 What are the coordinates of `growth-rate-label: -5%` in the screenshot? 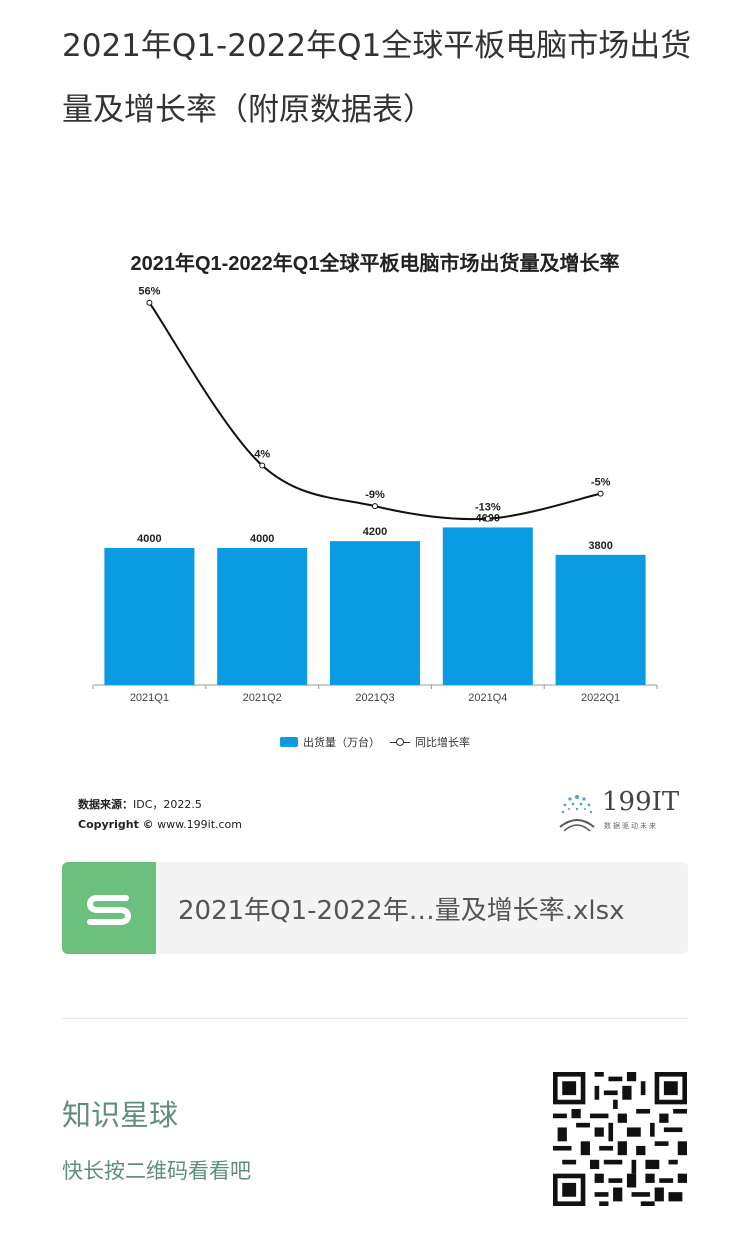 It's located at (601, 483).